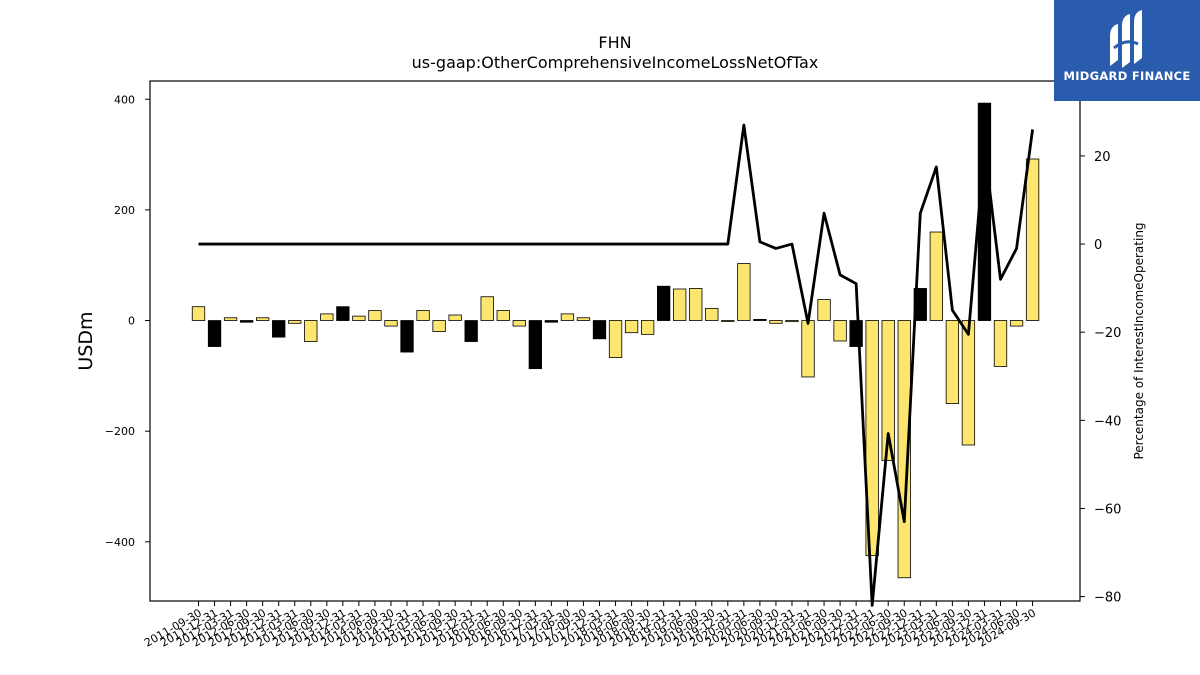  I want to click on y2-tick-label: 20, so click(1102, 157).